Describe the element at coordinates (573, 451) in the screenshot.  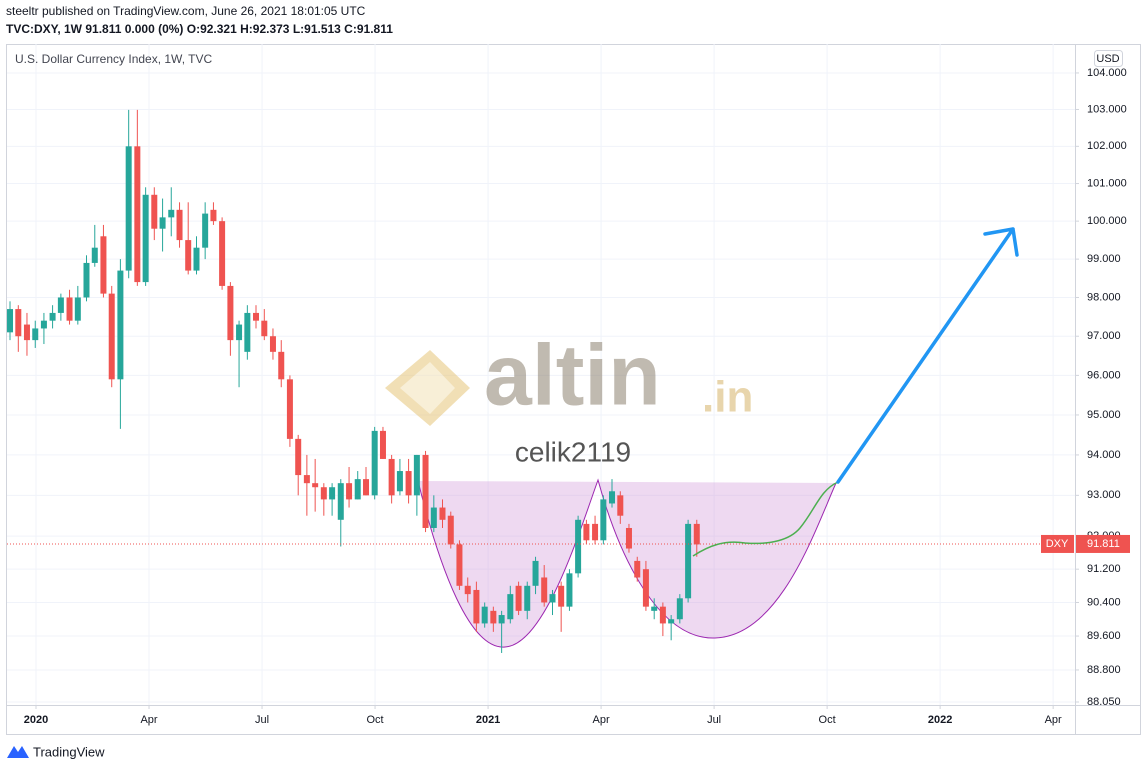
I see `author: celik2119` at that location.